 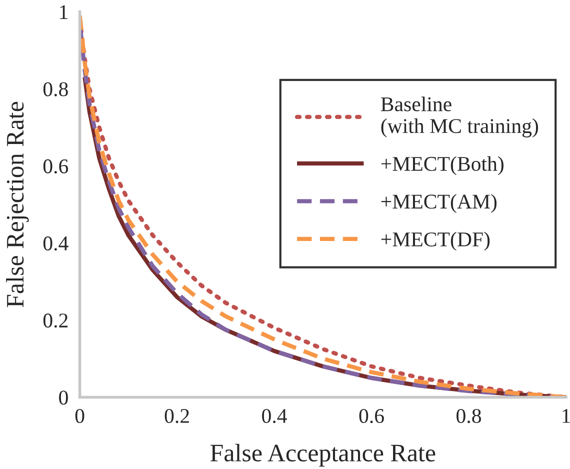 I want to click on legend-label: +MECT(DF), so click(x=435, y=241).